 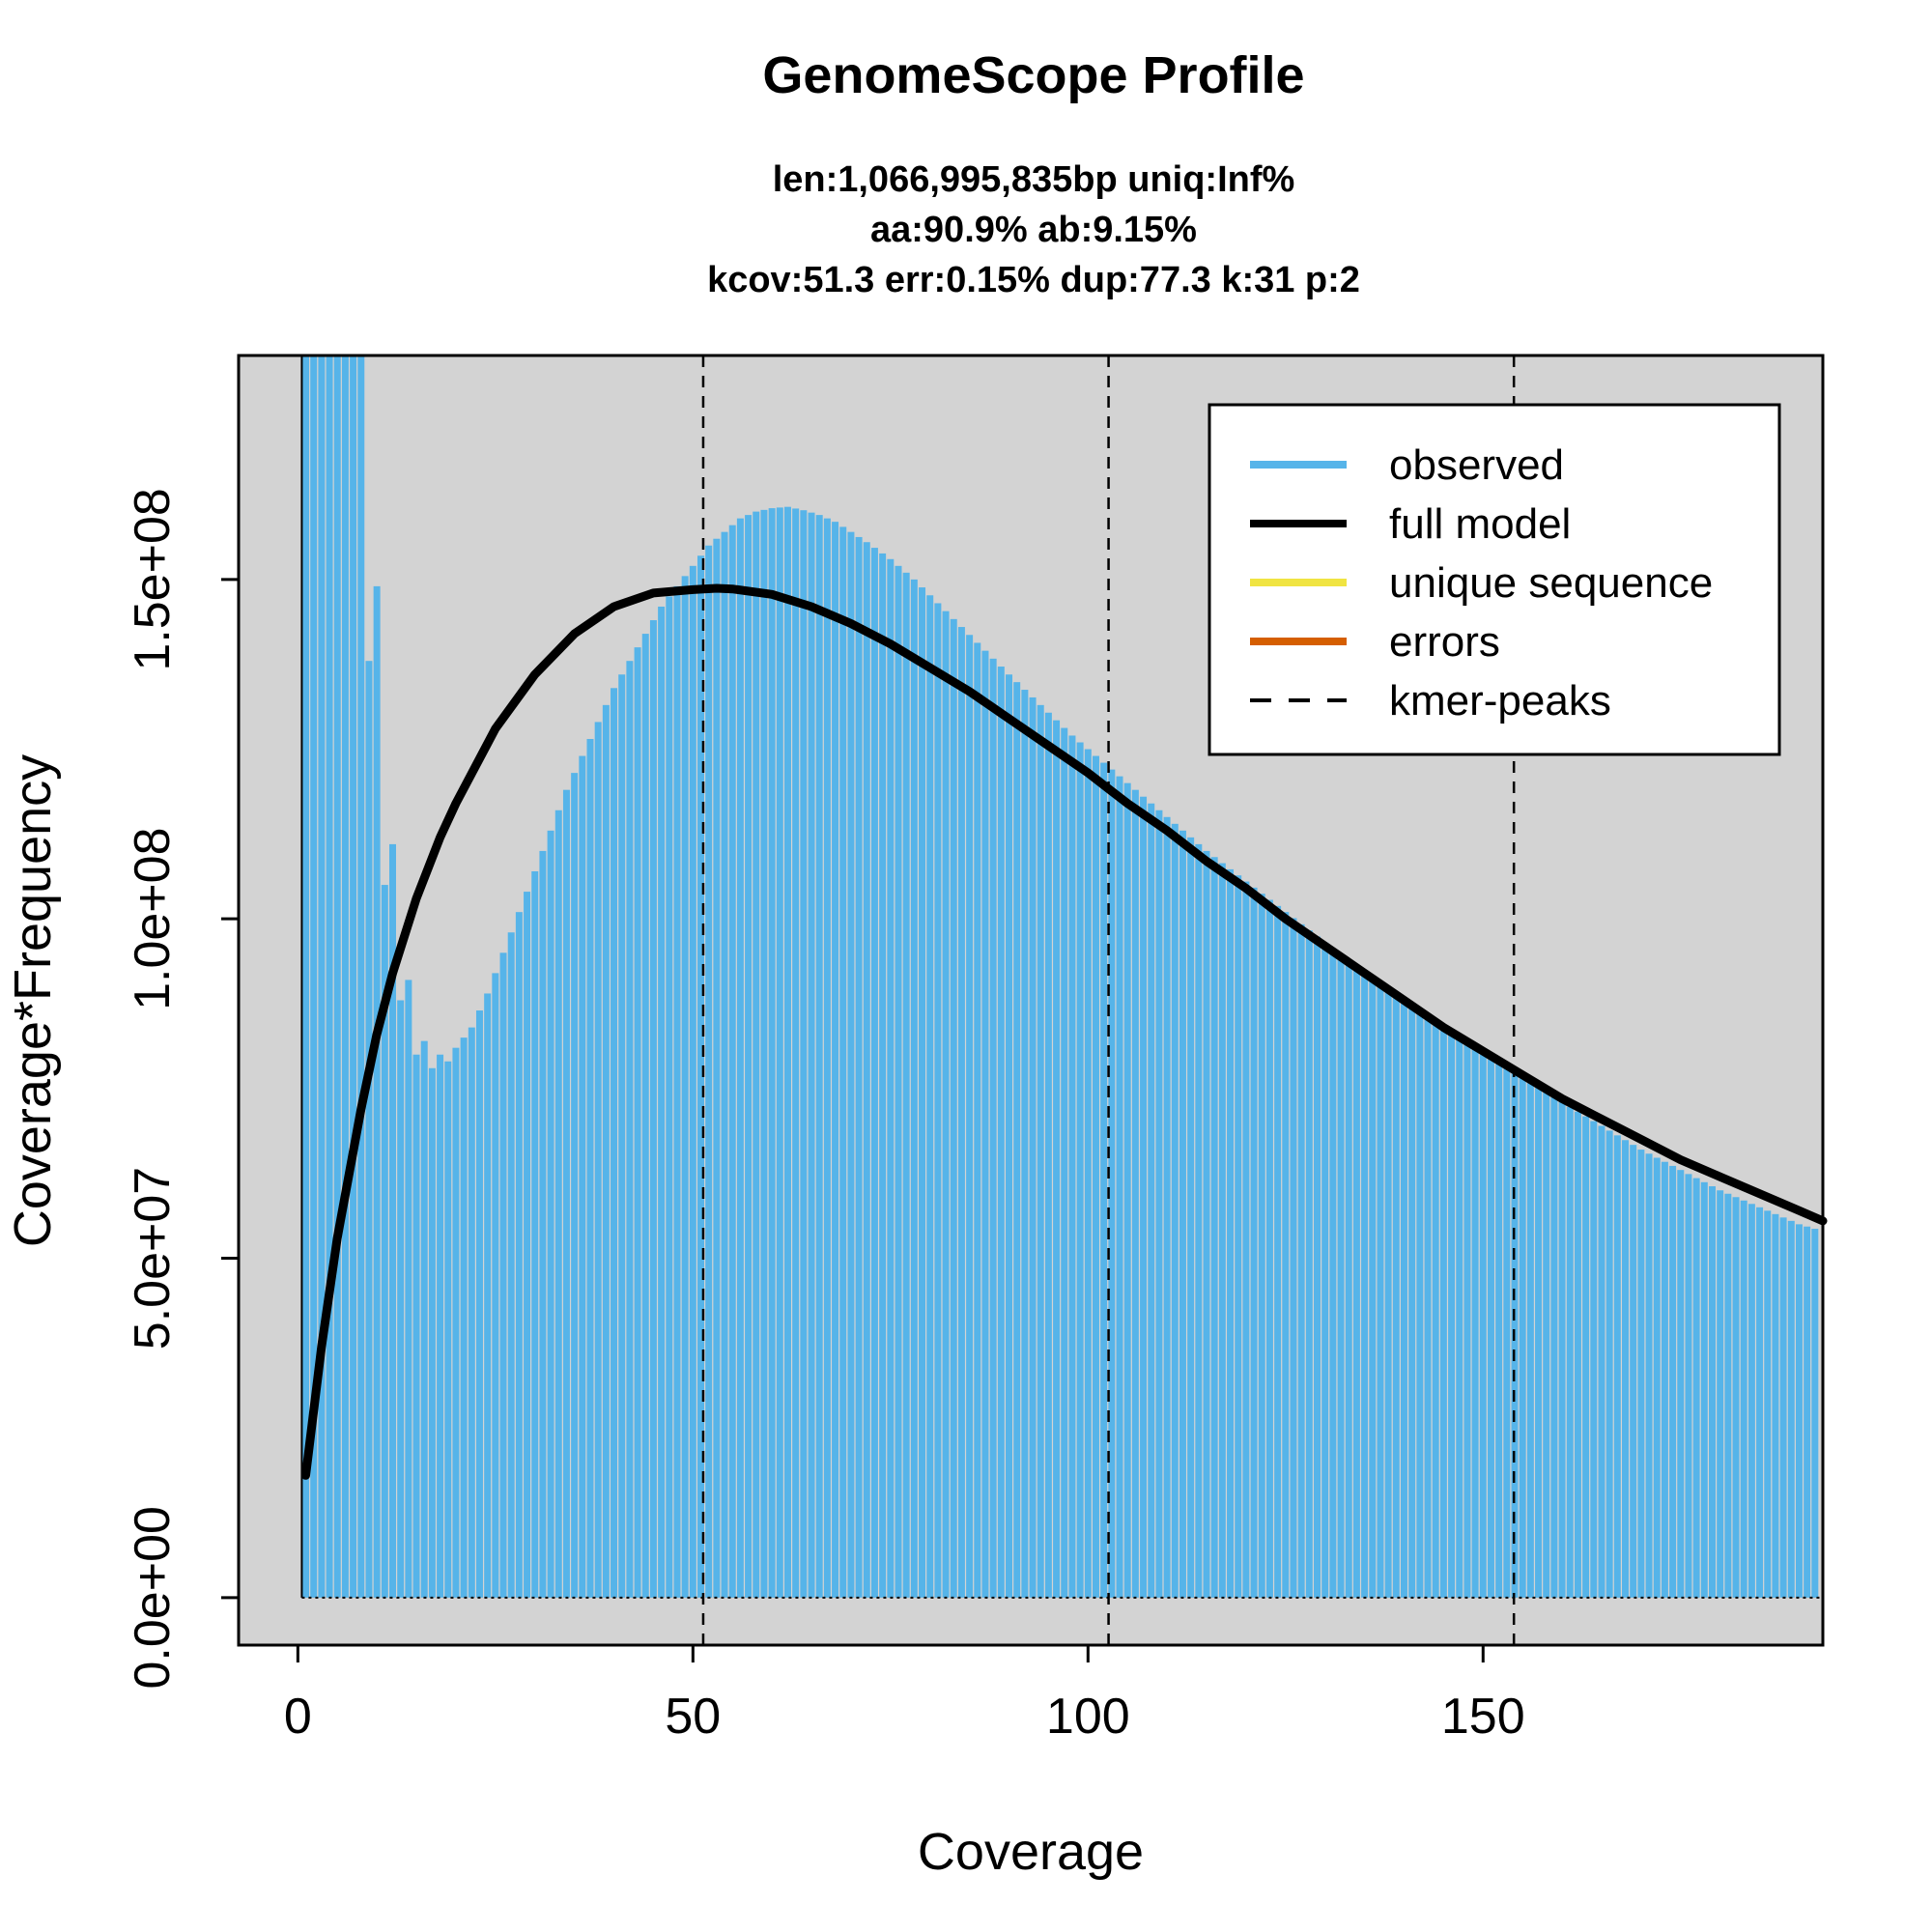 What do you see at coordinates (1033, 75) in the screenshot?
I see `chart-title: GenomeScope Profile` at bounding box center [1033, 75].